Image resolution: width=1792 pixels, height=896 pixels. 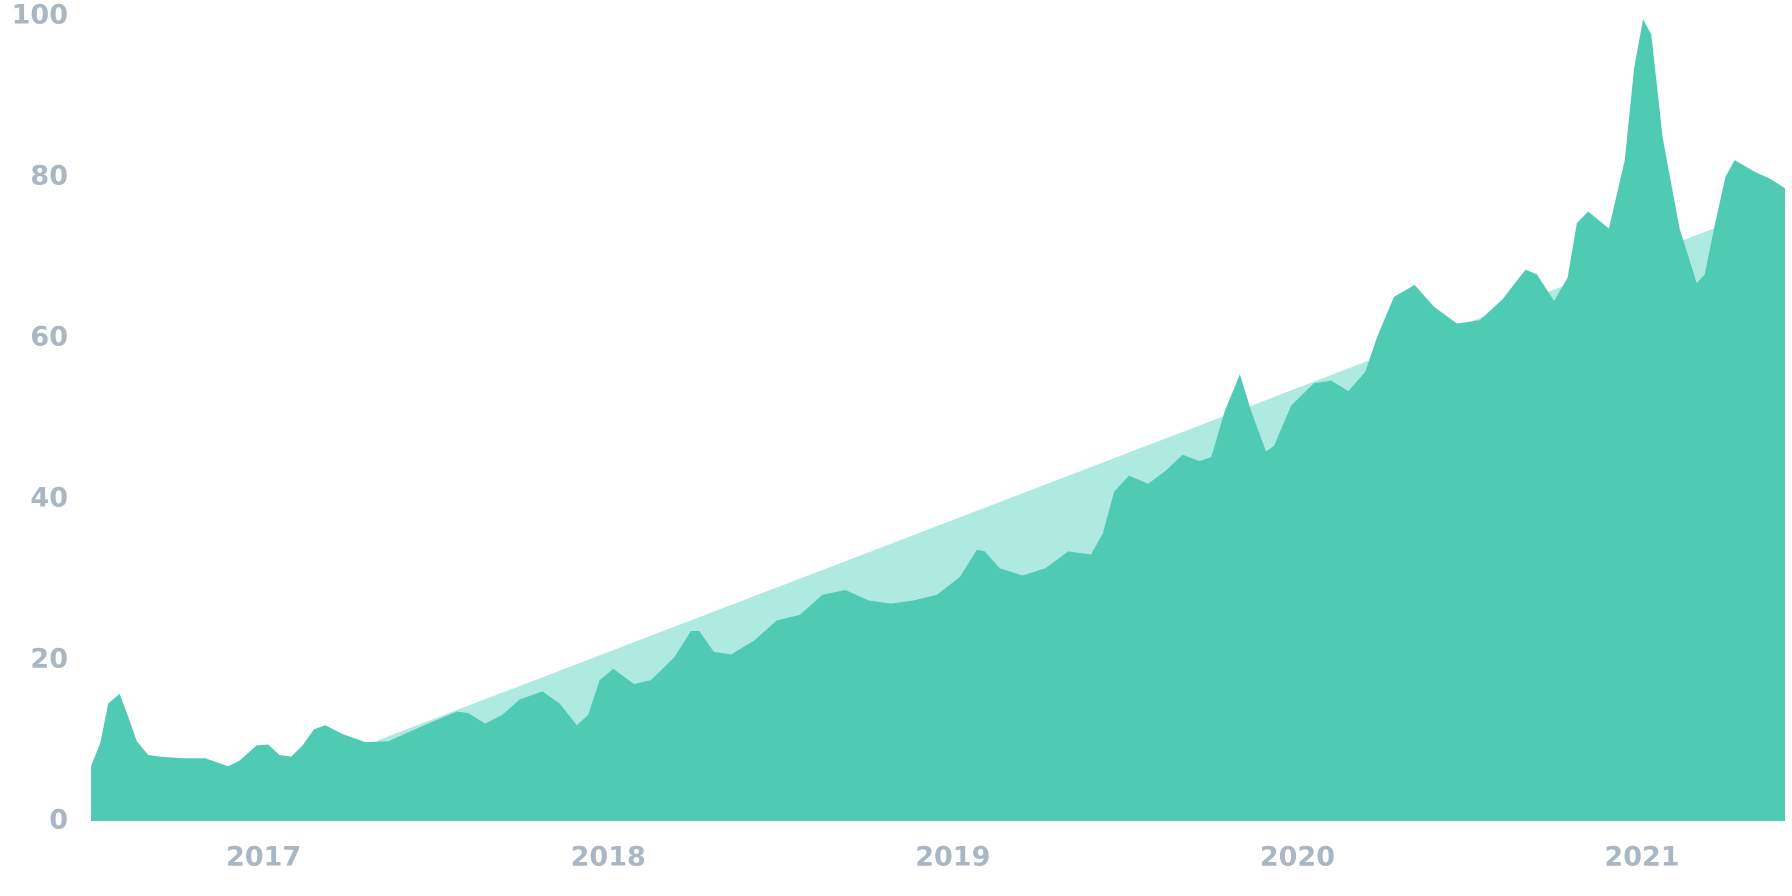 I want to click on x-tick-label: 2020, so click(x=1297, y=857).